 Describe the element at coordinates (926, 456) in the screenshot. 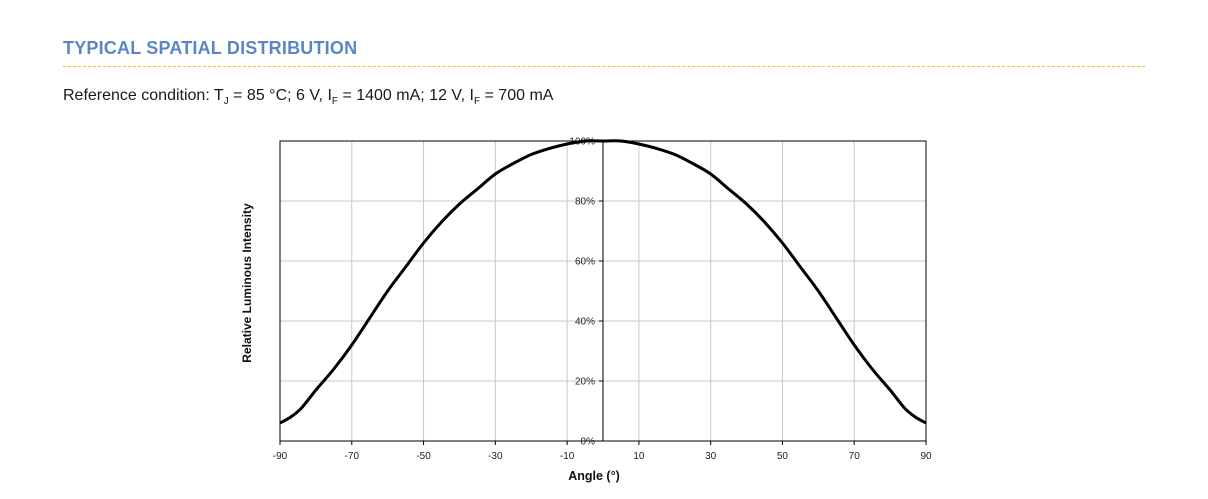

I see `x-tick-label: 90` at that location.